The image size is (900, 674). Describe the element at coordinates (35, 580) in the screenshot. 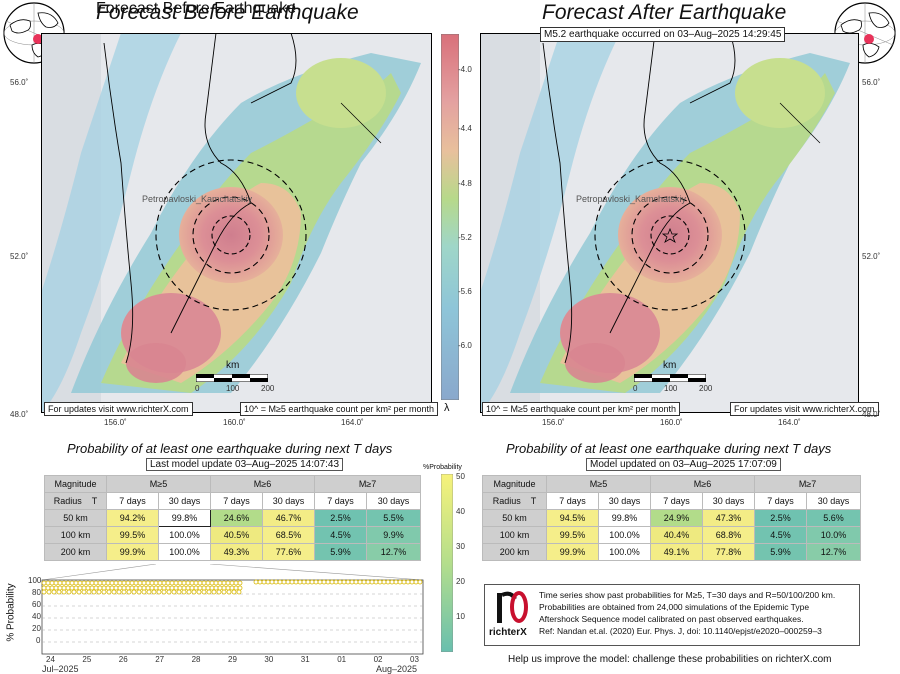

I see `ts-ytick: 100` at that location.